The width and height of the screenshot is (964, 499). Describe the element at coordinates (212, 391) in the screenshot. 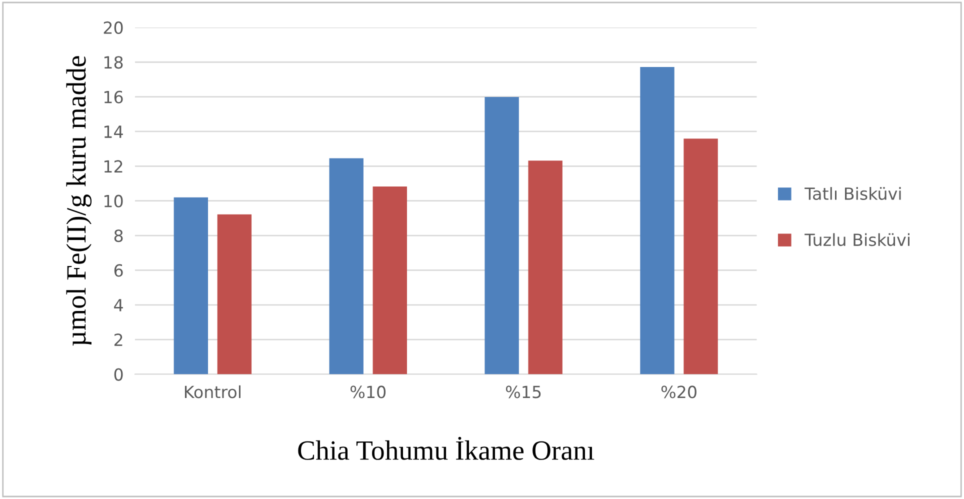

I see `x-tick-label: Kontrol` at that location.